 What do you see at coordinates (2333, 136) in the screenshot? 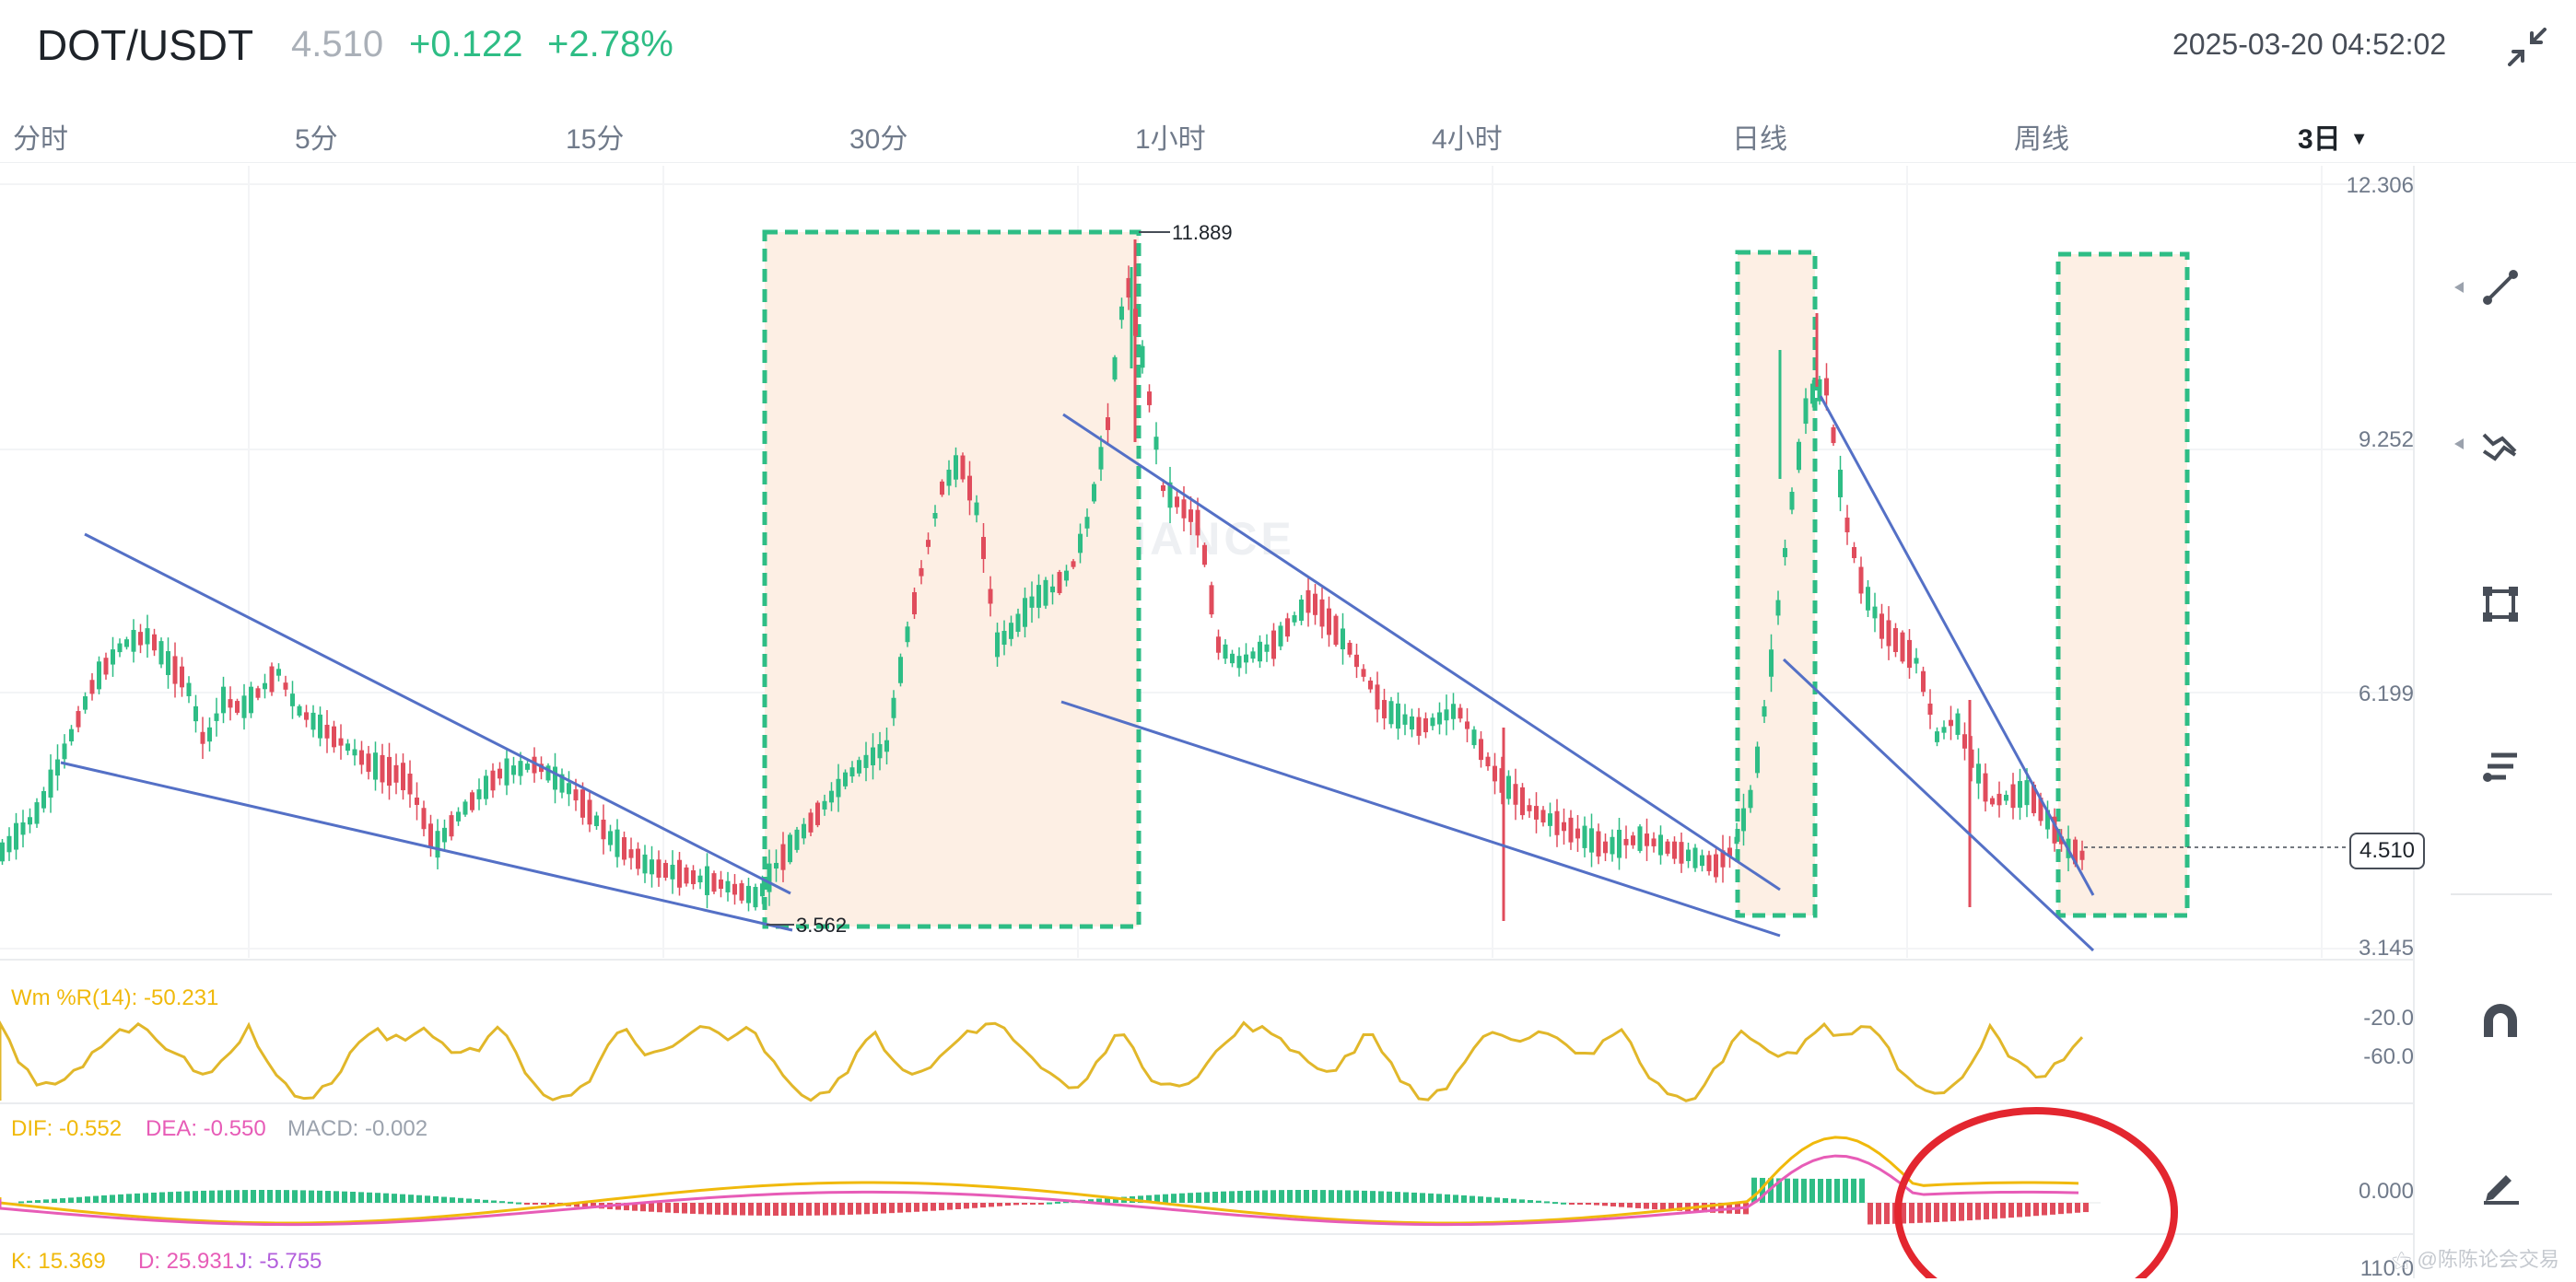
I see `tab-3d: 3日 ▼` at bounding box center [2333, 136].